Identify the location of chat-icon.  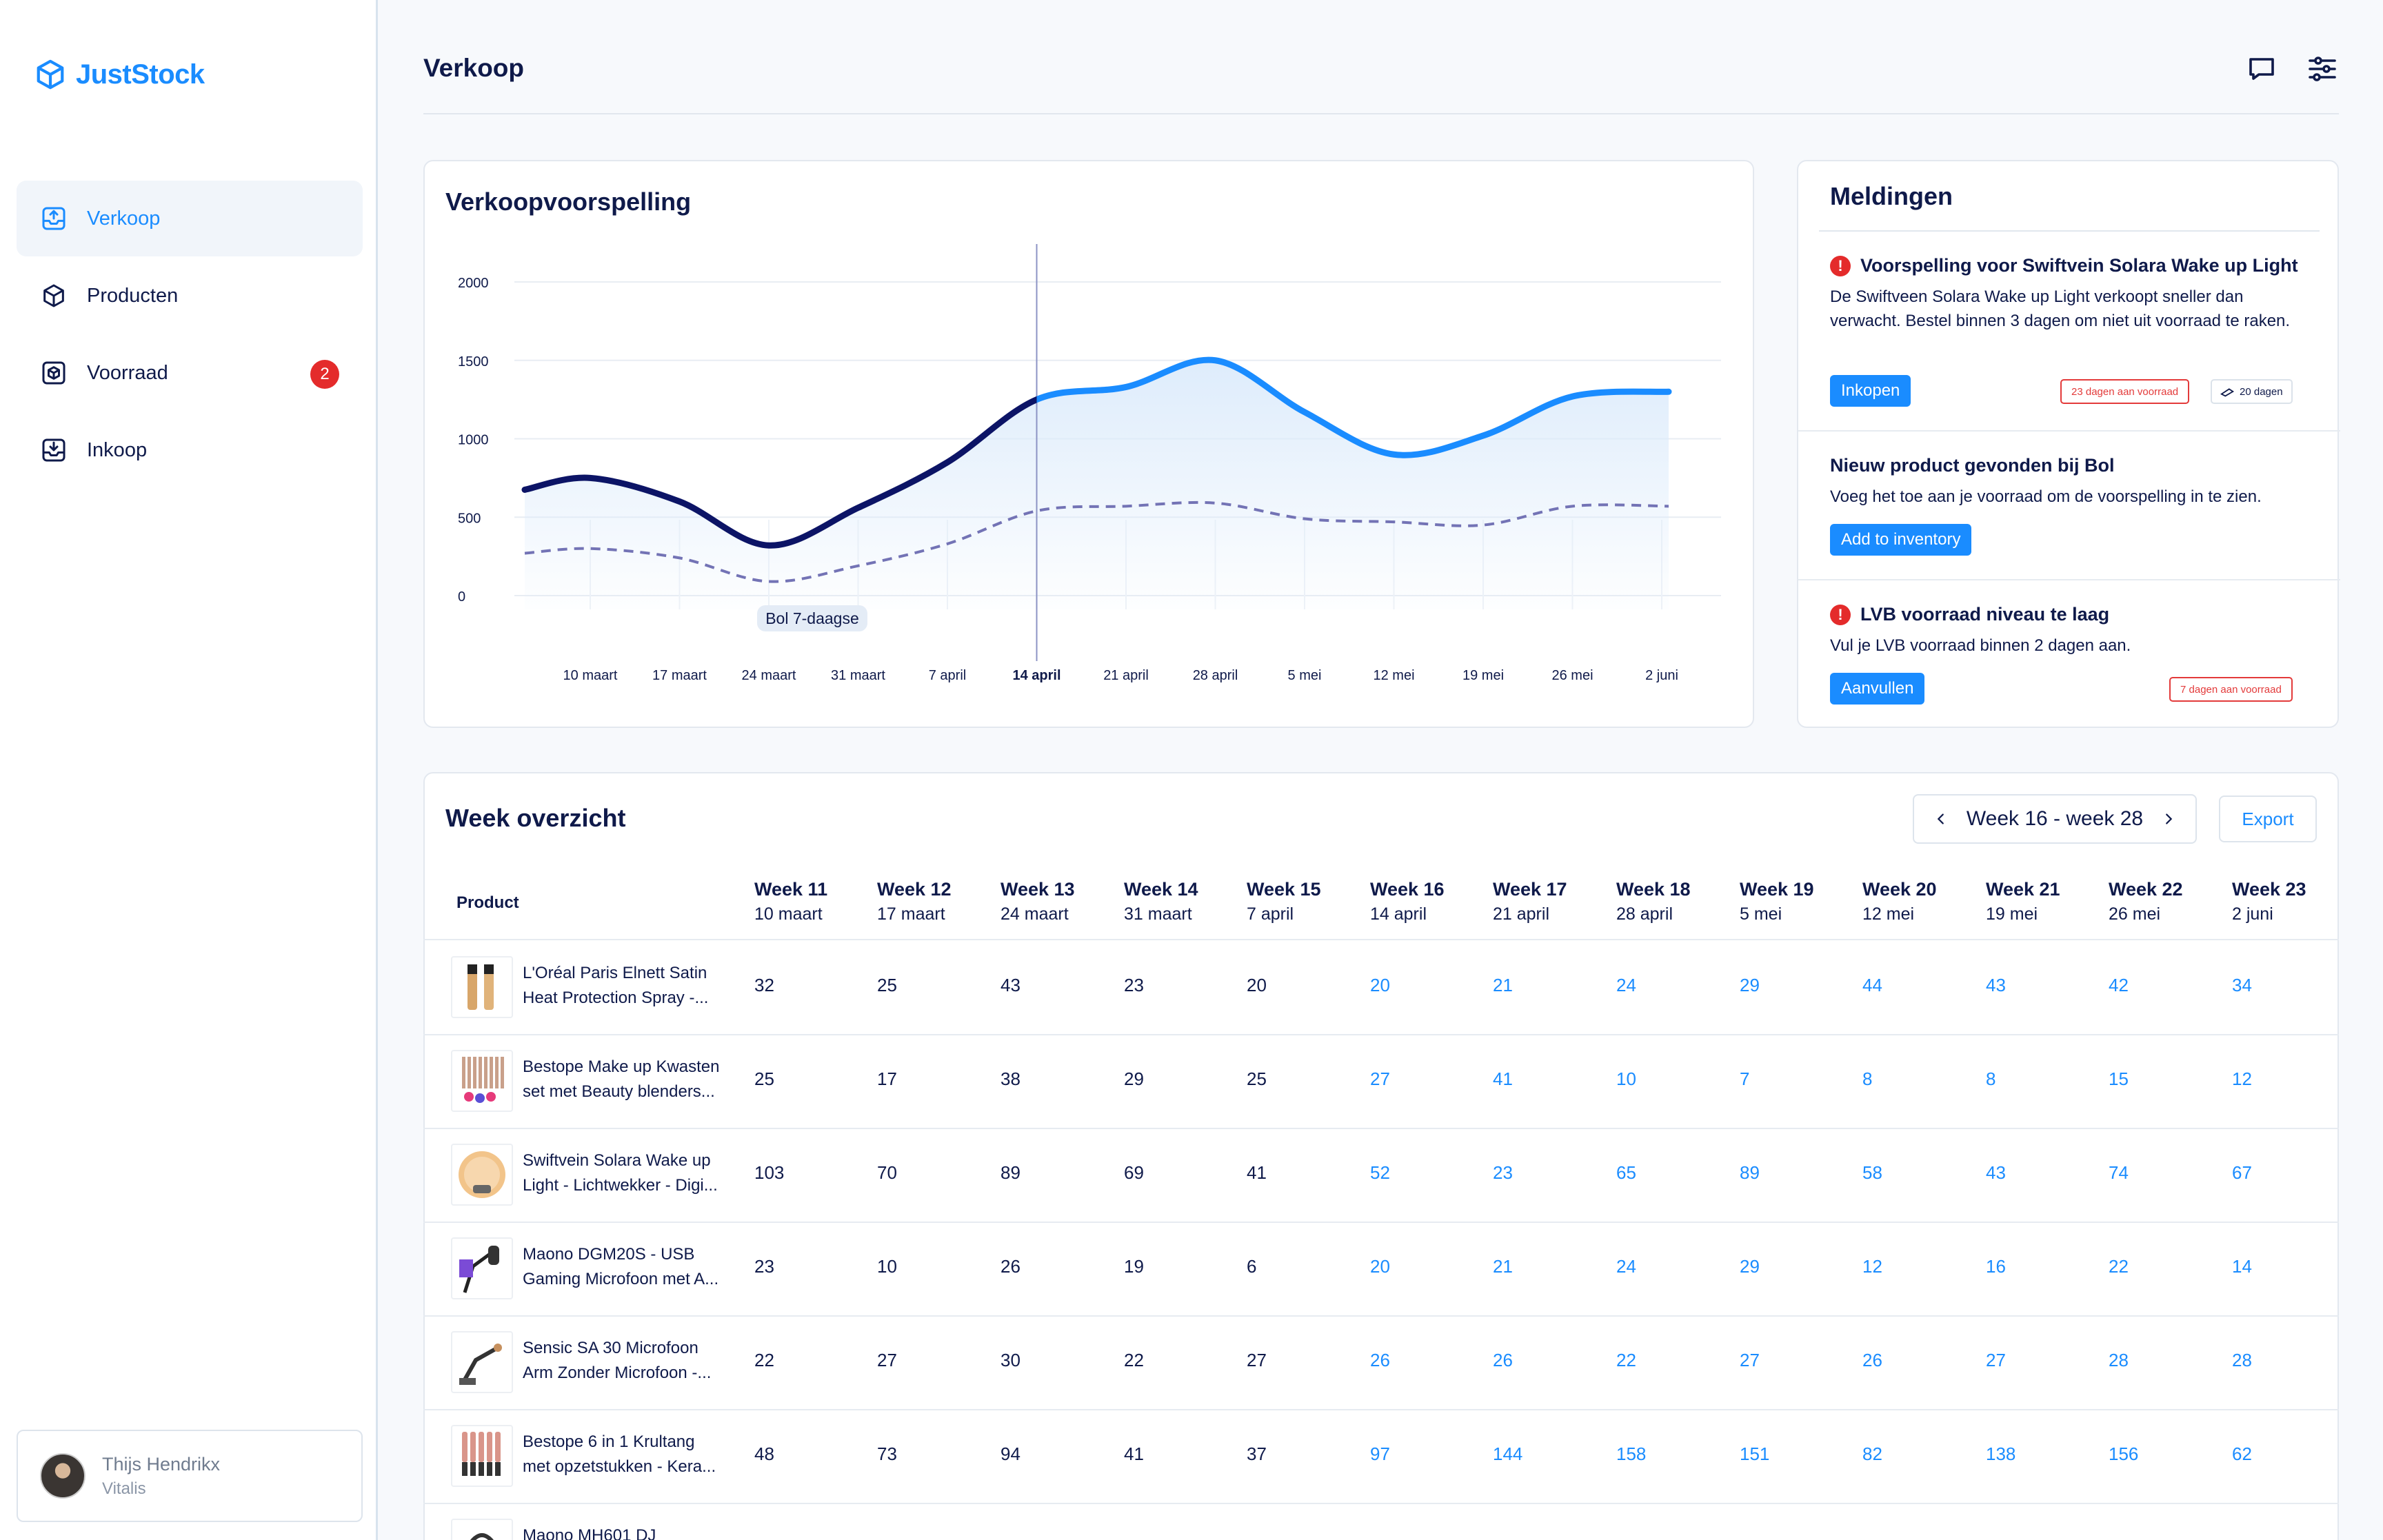
(2261, 69).